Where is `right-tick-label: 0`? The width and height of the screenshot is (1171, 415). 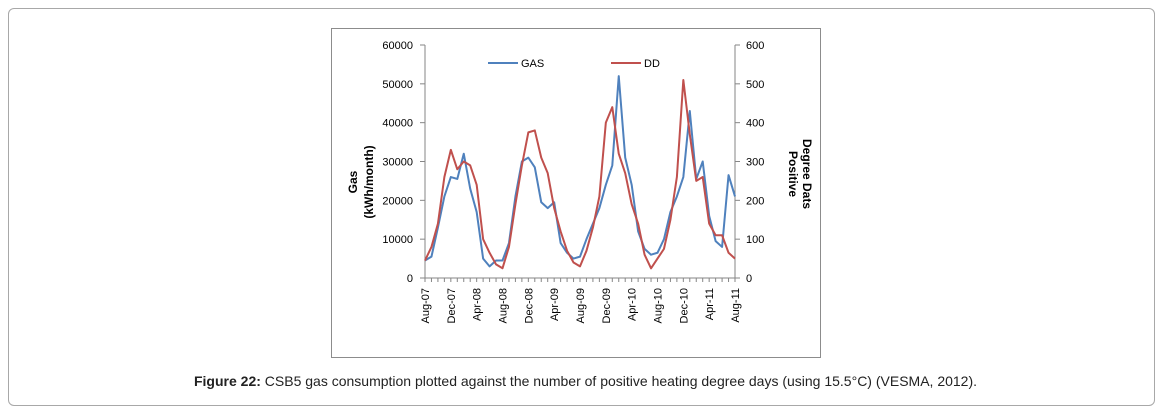
right-tick-label: 0 is located at coordinates (749, 279).